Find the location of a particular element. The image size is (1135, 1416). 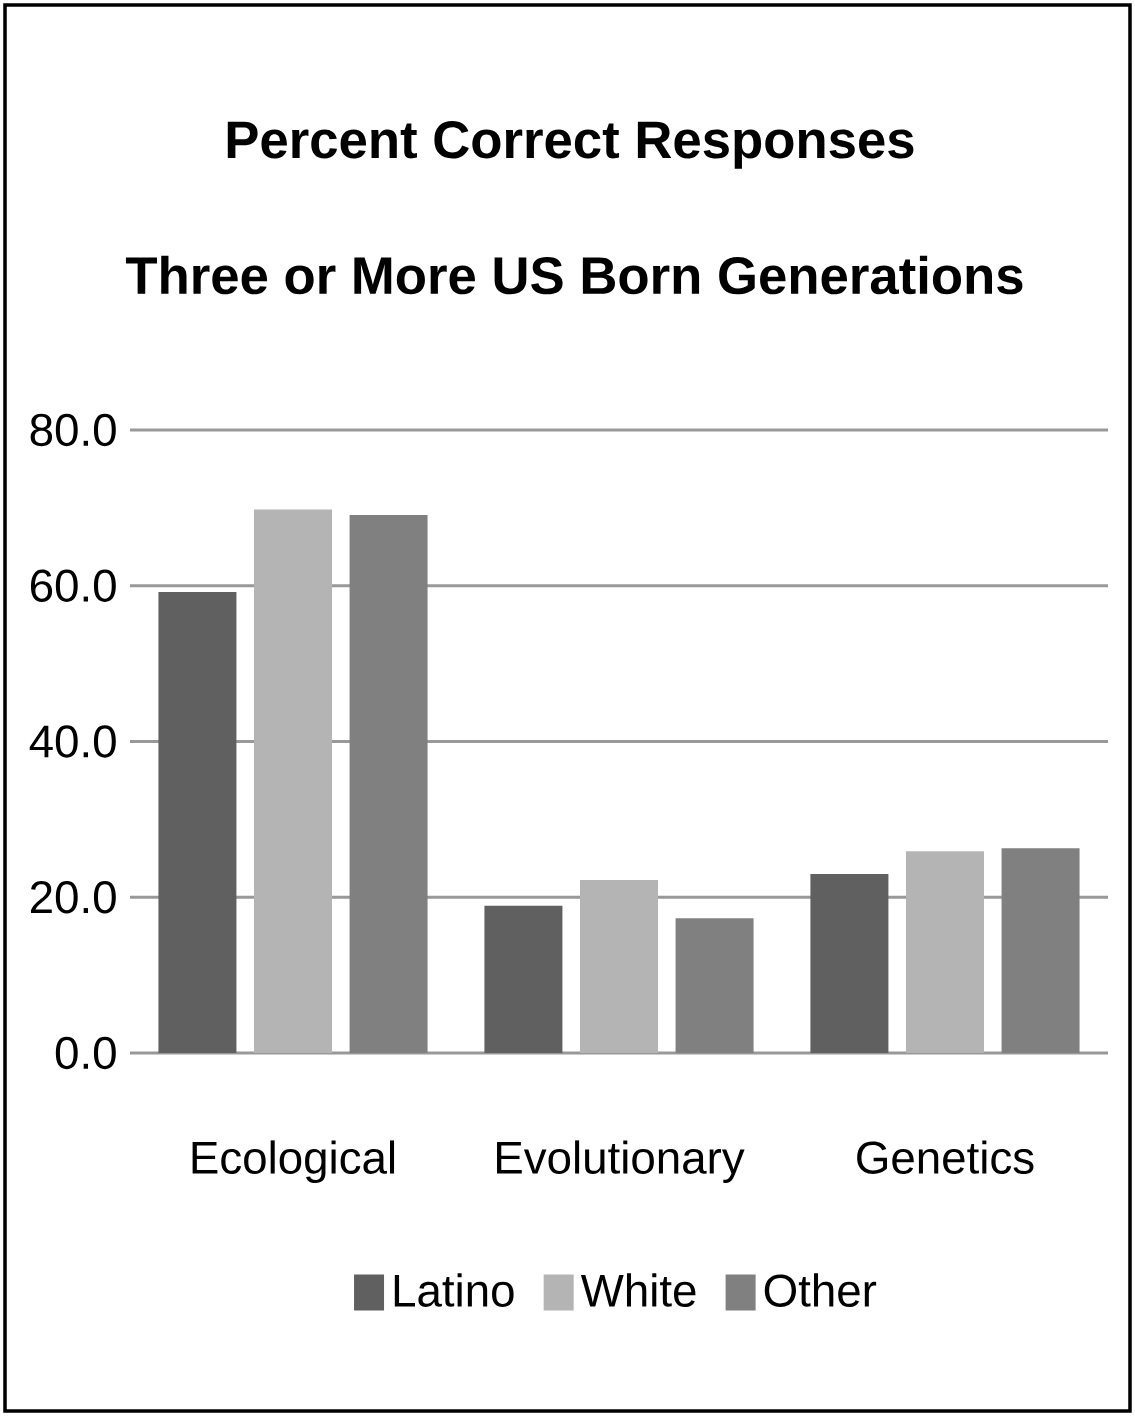

x-tick-label: Evolutionary is located at coordinates (621, 1161).